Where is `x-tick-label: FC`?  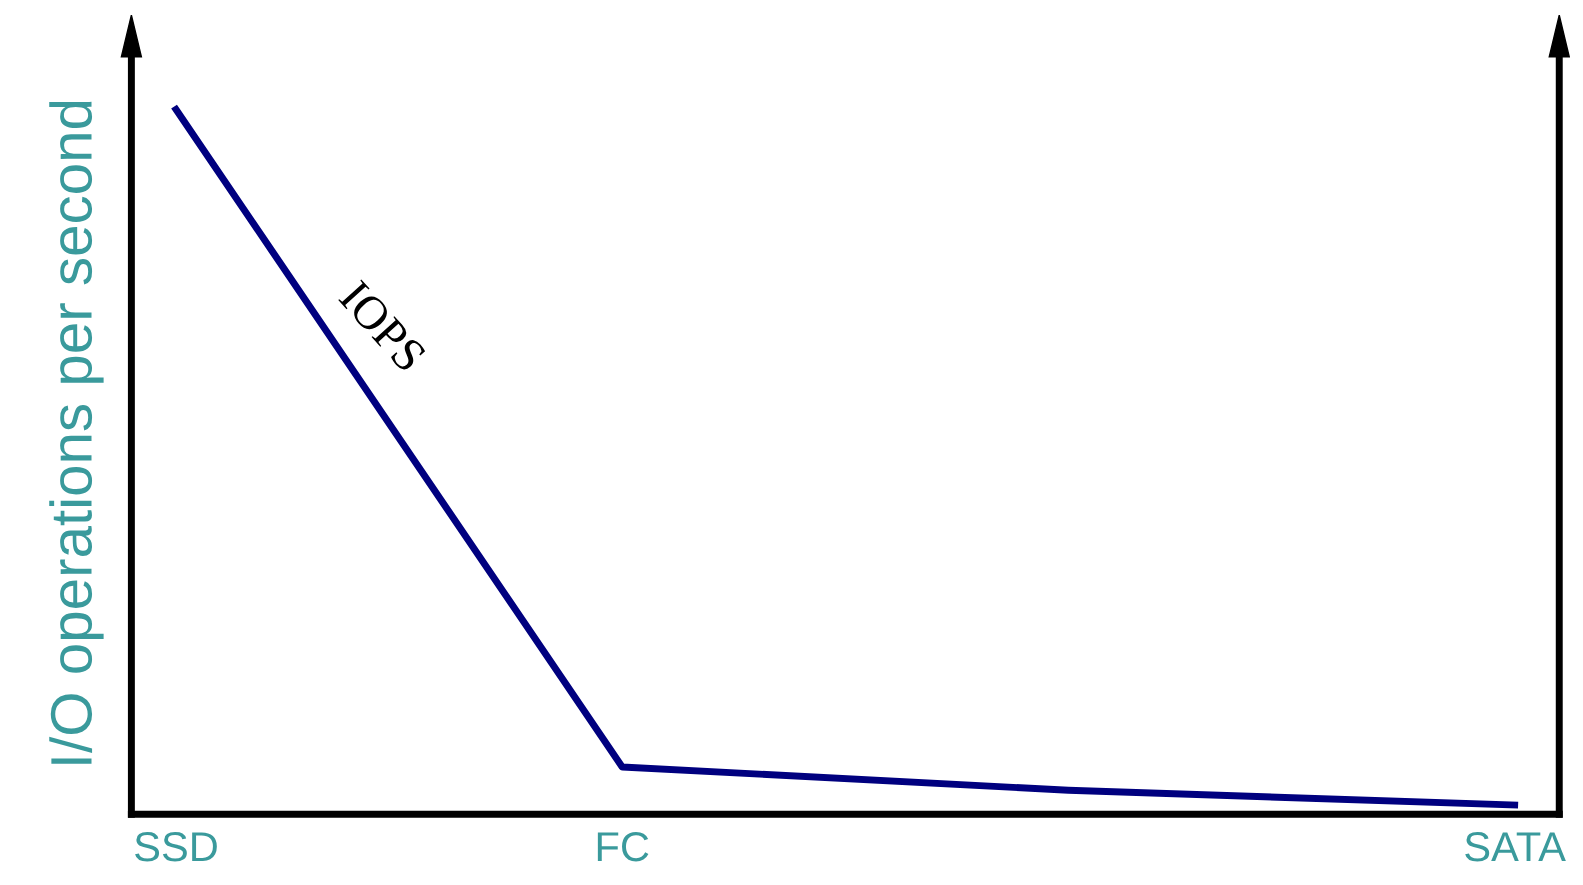 x-tick-label: FC is located at coordinates (623, 846).